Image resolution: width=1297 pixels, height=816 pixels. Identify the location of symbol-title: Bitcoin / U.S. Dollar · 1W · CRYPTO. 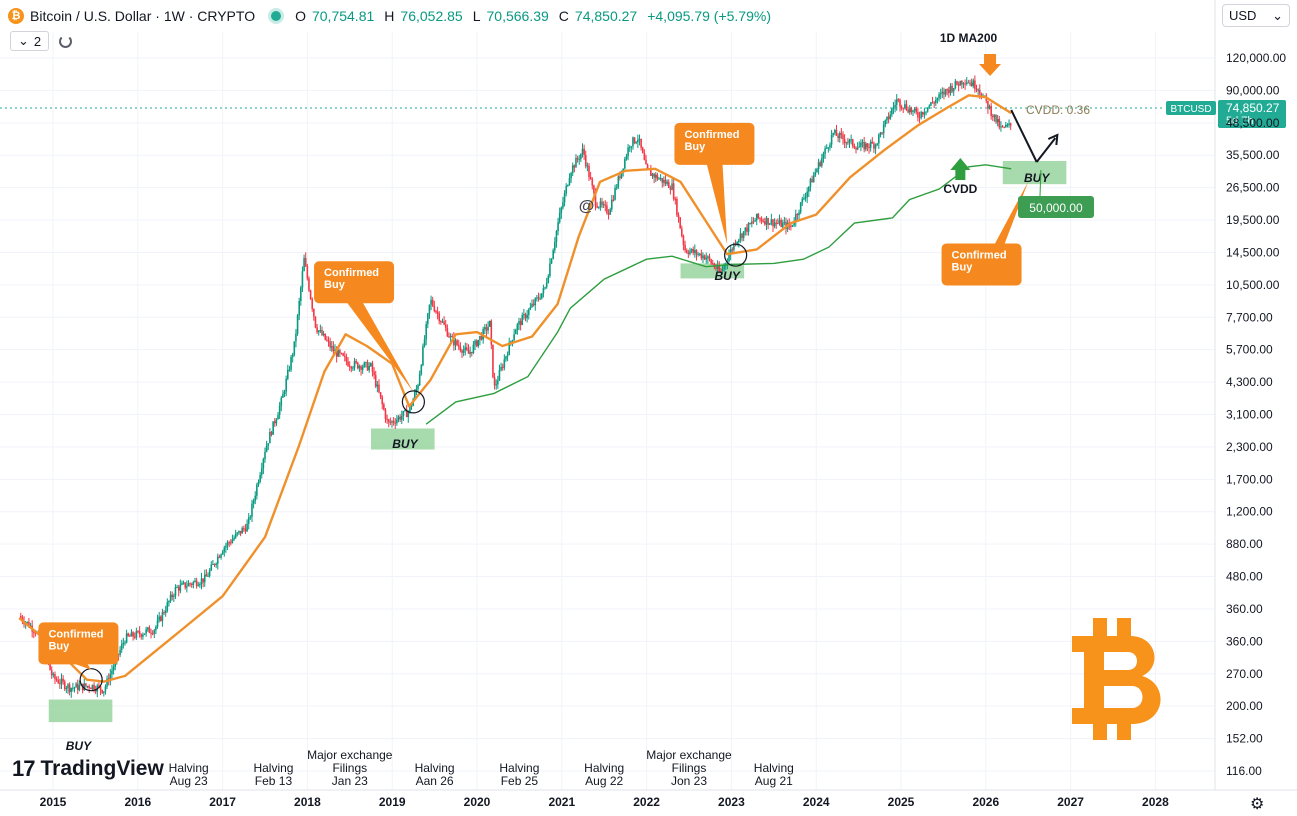
(143, 16).